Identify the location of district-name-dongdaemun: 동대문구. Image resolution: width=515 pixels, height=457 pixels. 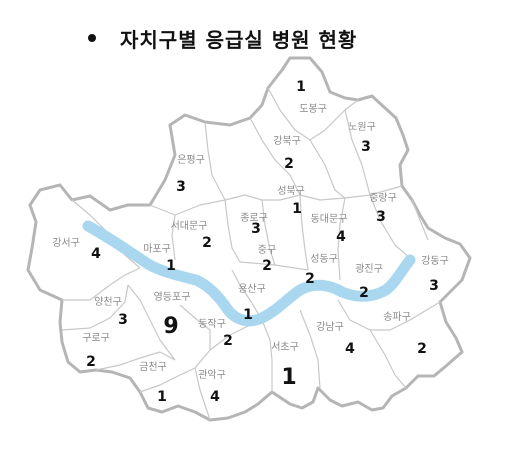
(329, 219).